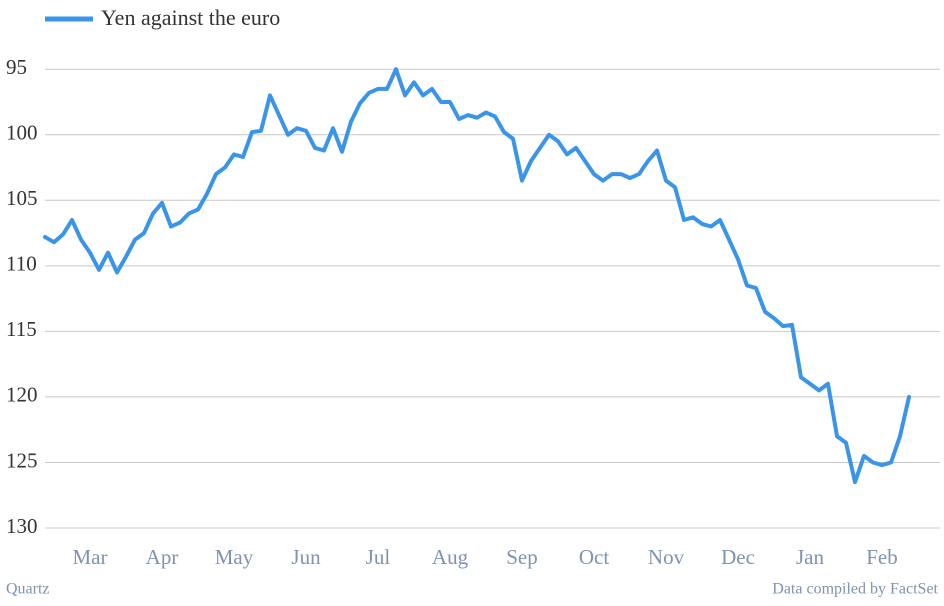  I want to click on x-tick-label: Jan, so click(810, 557).